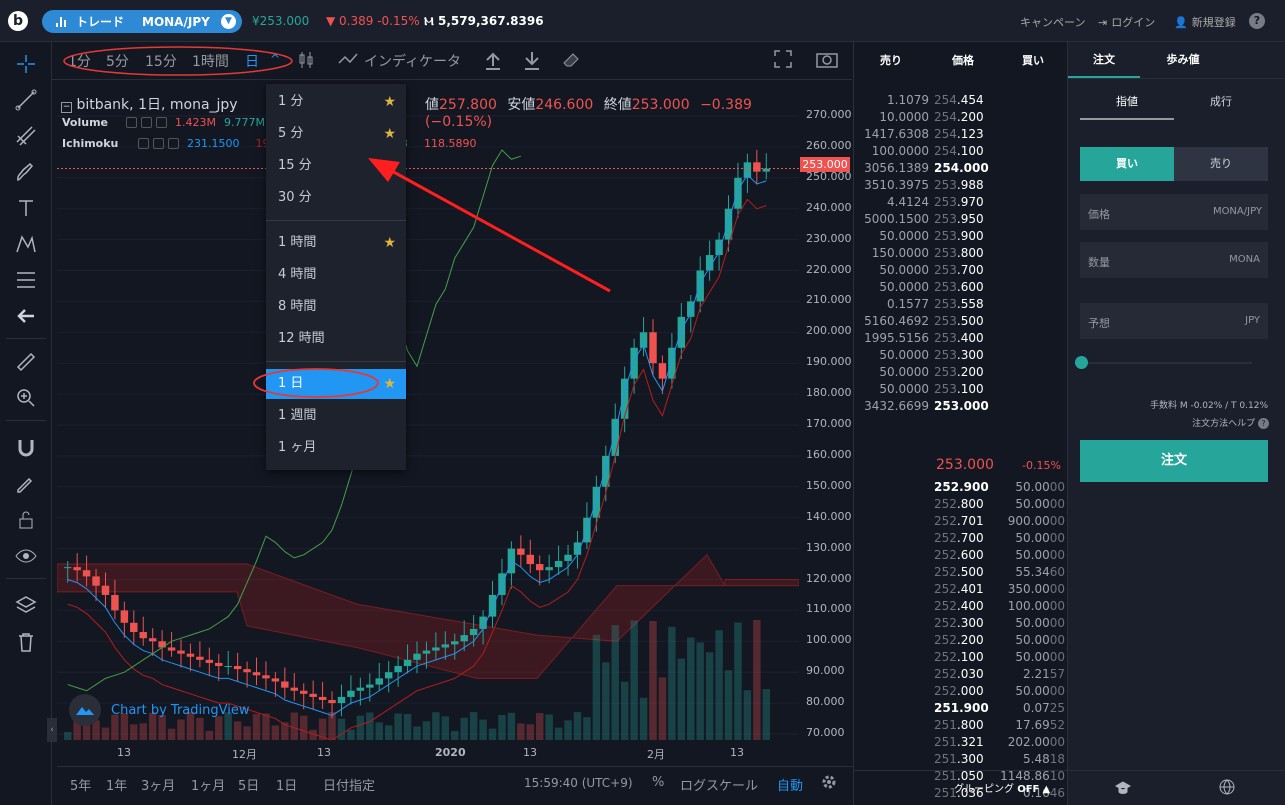 Image resolution: width=1285 pixels, height=805 pixels. I want to click on crosshair-icon, so click(26, 64).